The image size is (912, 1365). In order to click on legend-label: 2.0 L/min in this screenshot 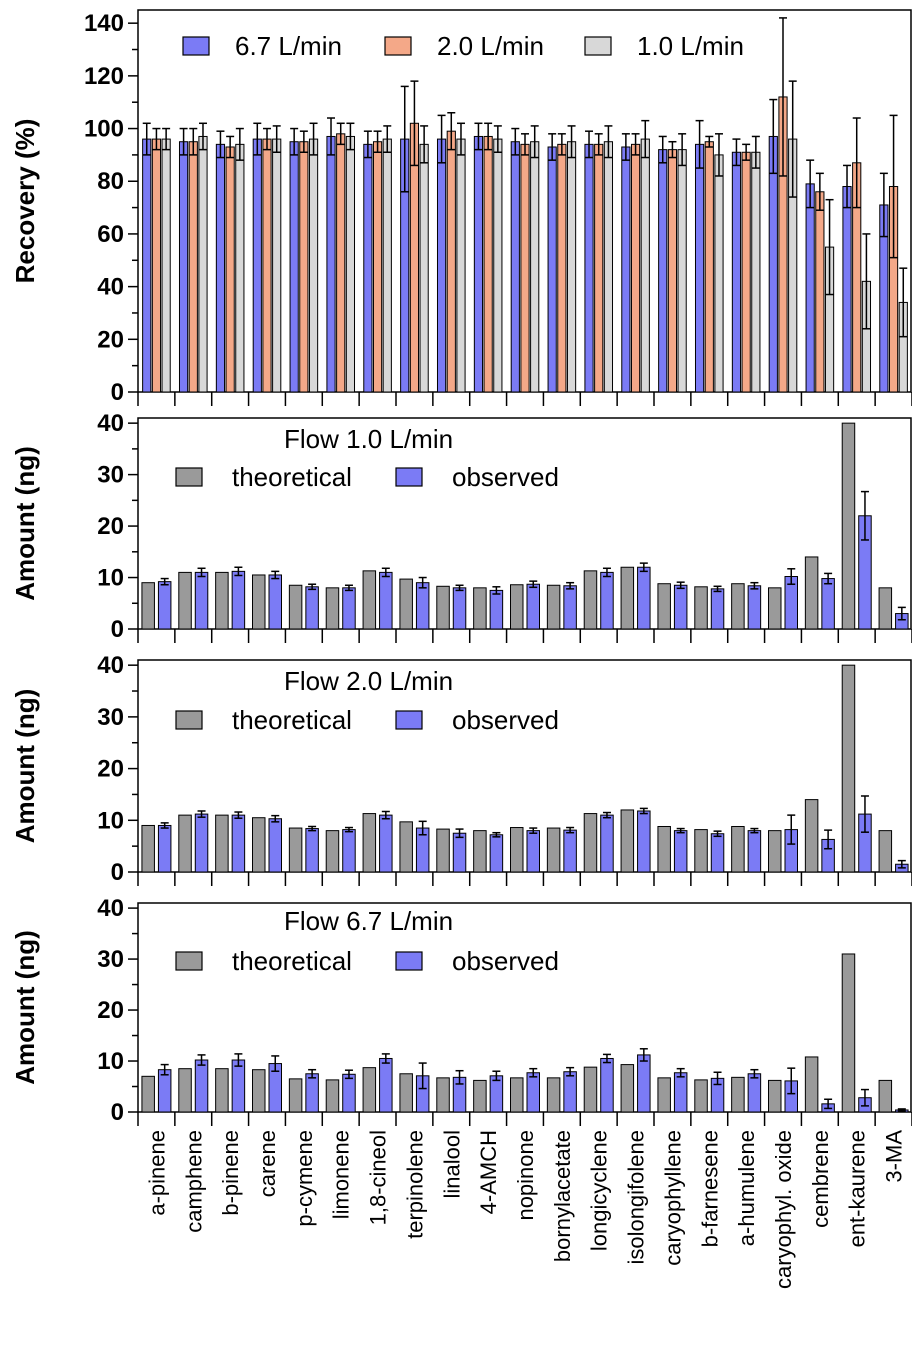, I will do `click(490, 46)`.